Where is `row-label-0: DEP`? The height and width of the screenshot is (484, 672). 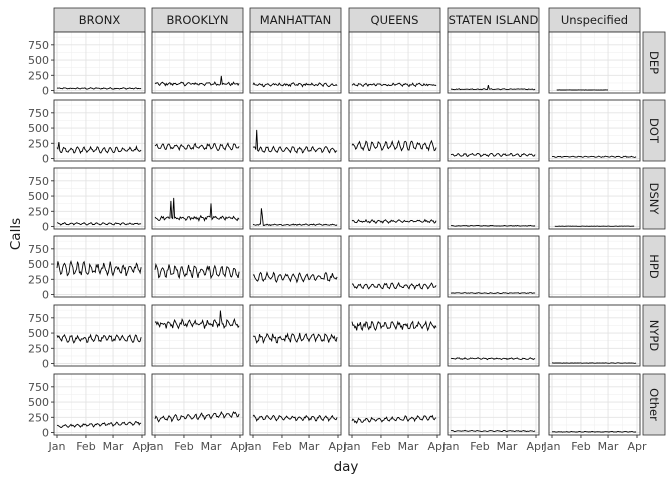 row-label-0: DEP is located at coordinates (654, 62).